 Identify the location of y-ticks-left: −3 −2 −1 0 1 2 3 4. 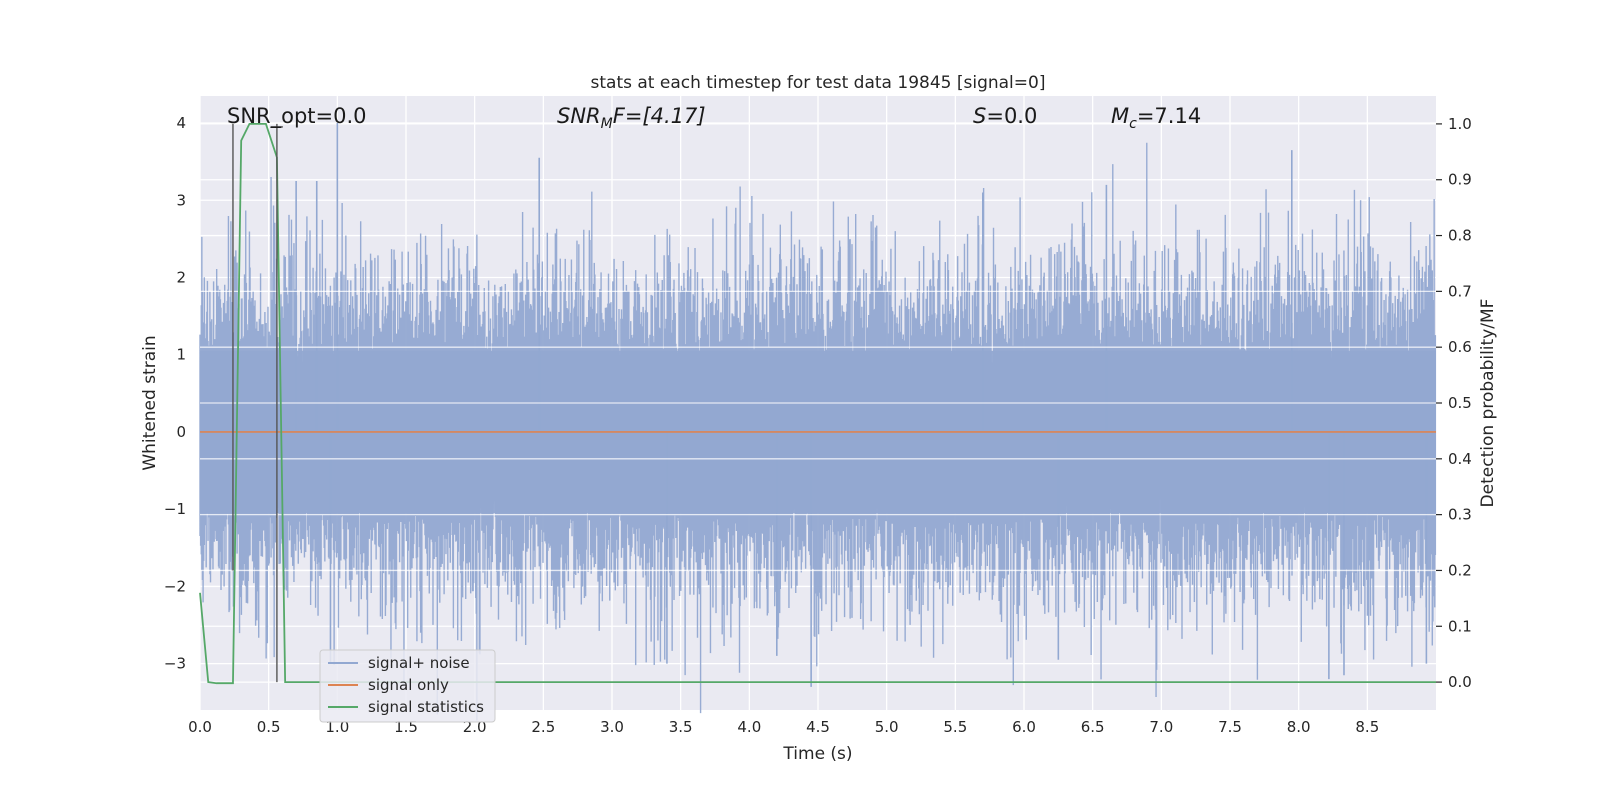
(175, 393).